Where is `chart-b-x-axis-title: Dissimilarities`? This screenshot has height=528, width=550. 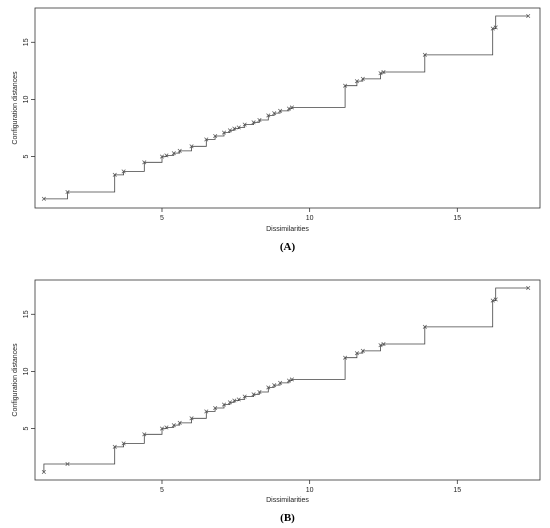 chart-b-x-axis-title: Dissimilarities is located at coordinates (287, 500).